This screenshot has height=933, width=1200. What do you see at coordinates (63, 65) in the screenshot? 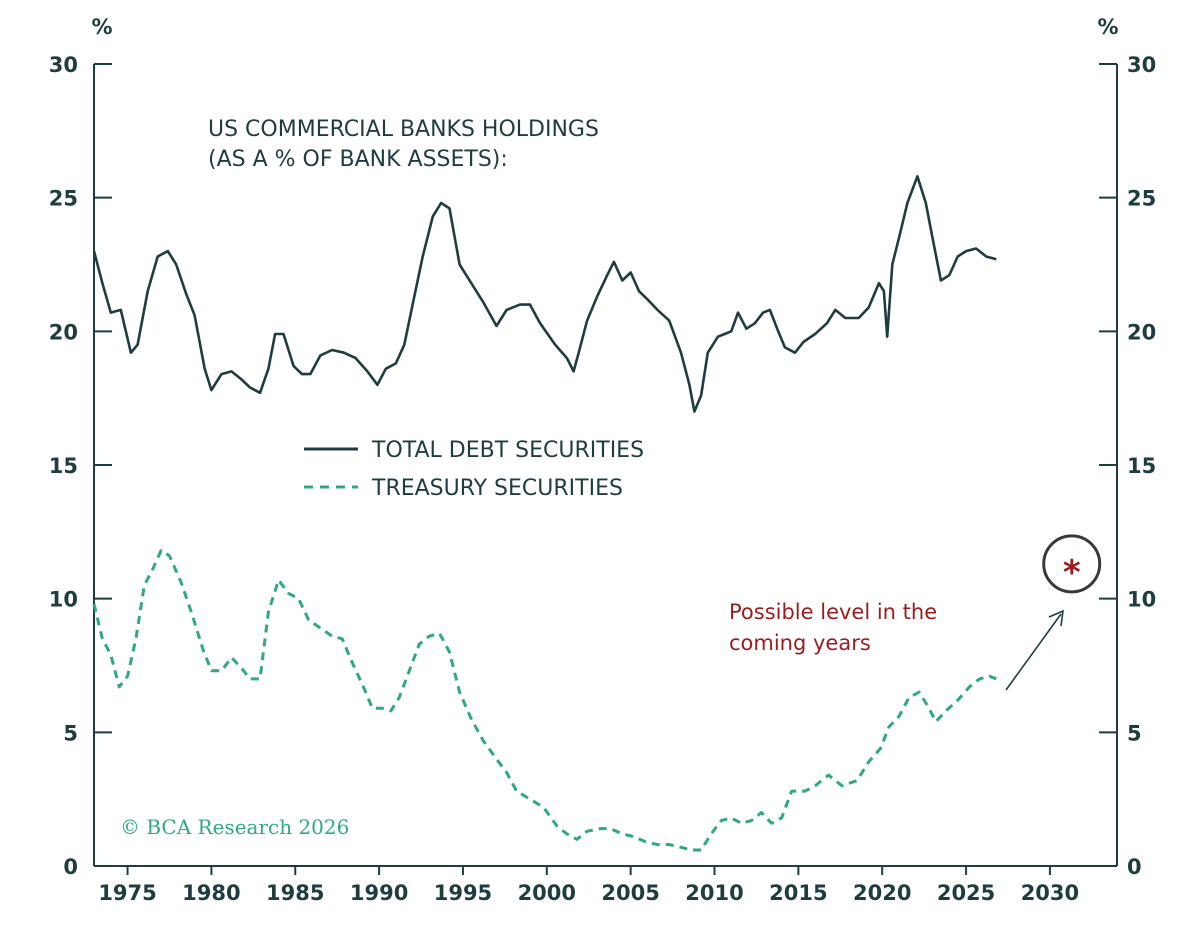
I see `y-tick-label-left: 30` at bounding box center [63, 65].